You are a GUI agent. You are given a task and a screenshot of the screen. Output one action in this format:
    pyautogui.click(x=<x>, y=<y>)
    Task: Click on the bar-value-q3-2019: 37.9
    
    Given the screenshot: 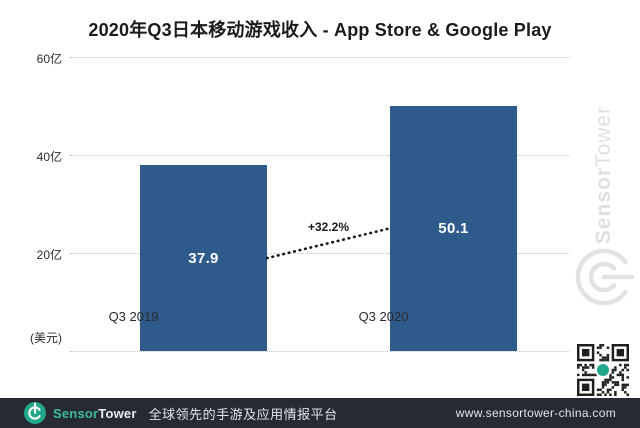 What is the action you would take?
    pyautogui.click(x=203, y=258)
    